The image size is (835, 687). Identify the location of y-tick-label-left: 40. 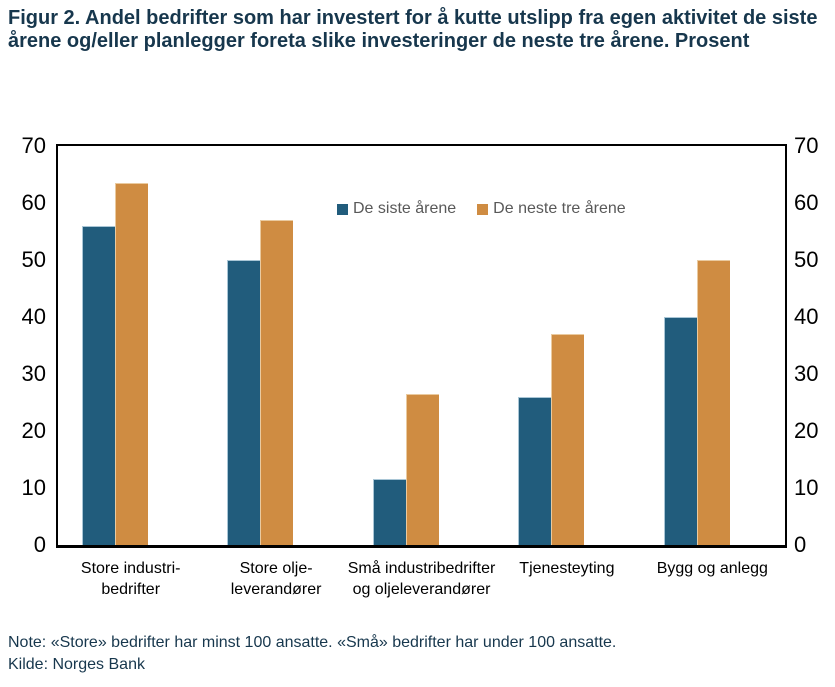
(33, 316).